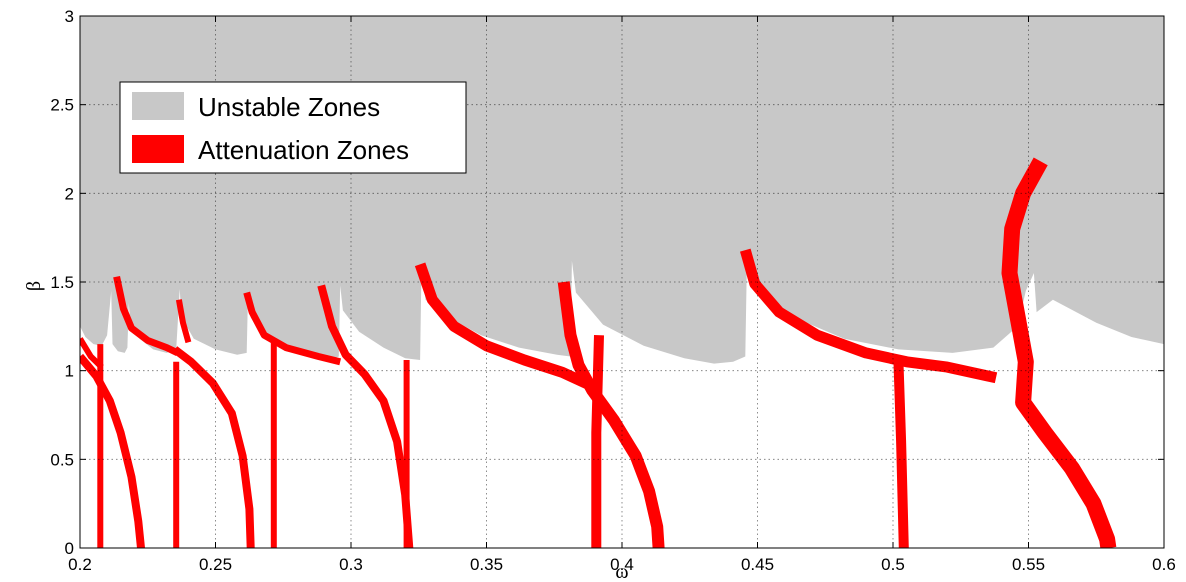 The height and width of the screenshot is (582, 1186). Describe the element at coordinates (62, 459) in the screenshot. I see `y-tick-label: 0.5` at that location.